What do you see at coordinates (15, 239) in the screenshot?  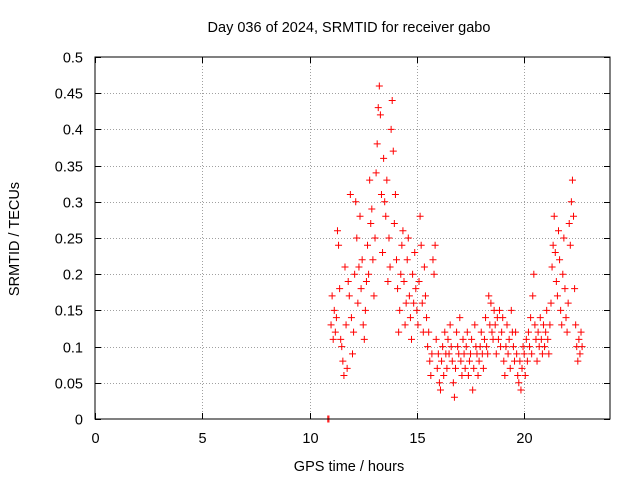 I see `y-axis-label: SRMTID / TECUs` at bounding box center [15, 239].